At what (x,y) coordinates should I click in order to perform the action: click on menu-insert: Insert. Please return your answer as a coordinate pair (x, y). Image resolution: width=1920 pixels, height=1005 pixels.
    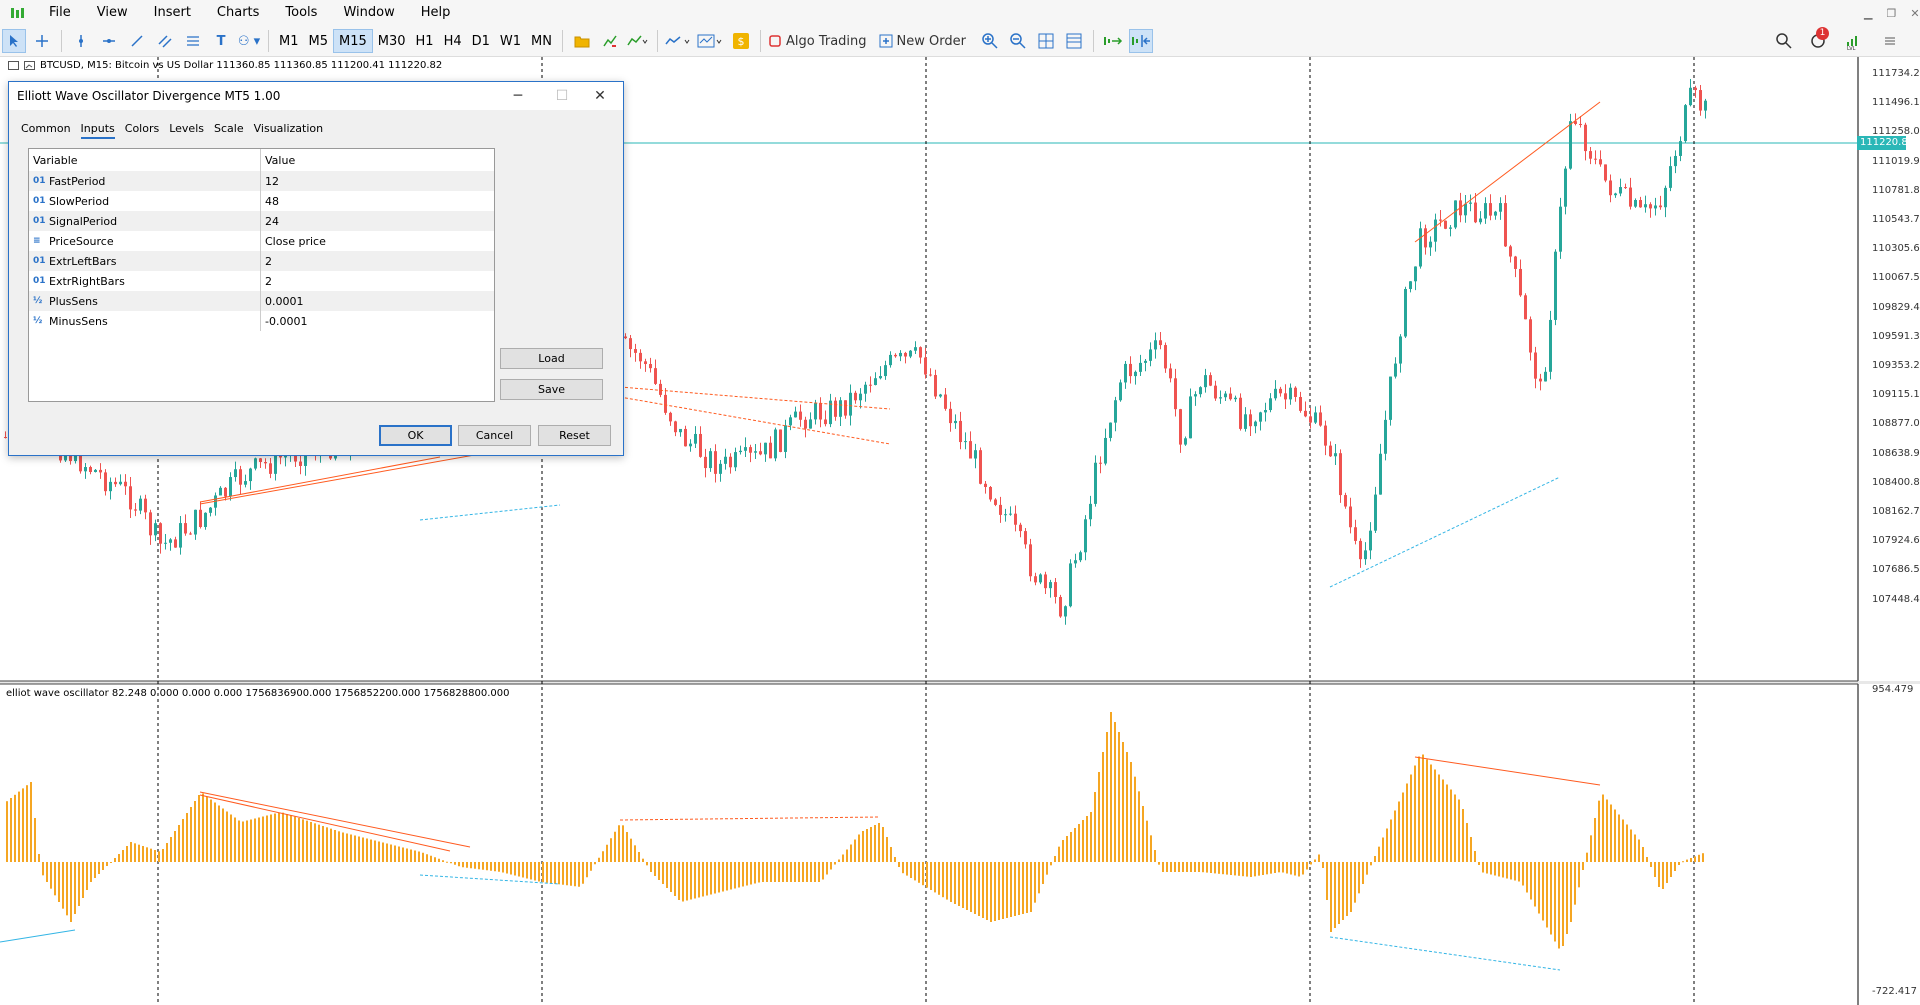
    Looking at the image, I should click on (172, 12).